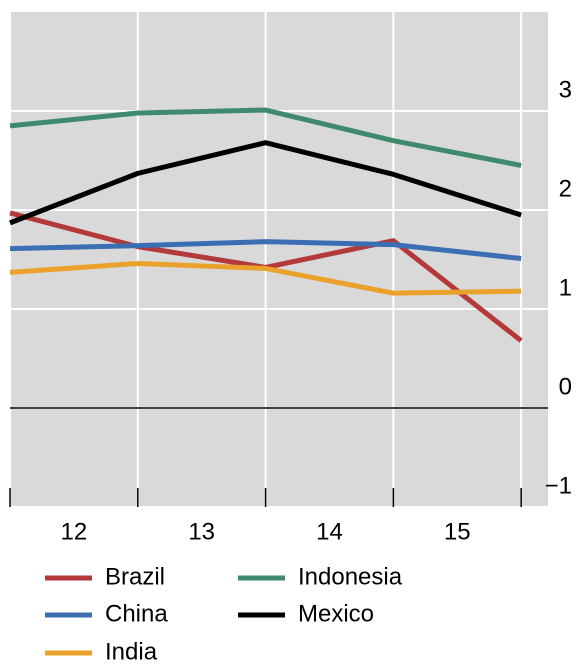  I want to click on x-tick-label: 13, so click(201, 531).